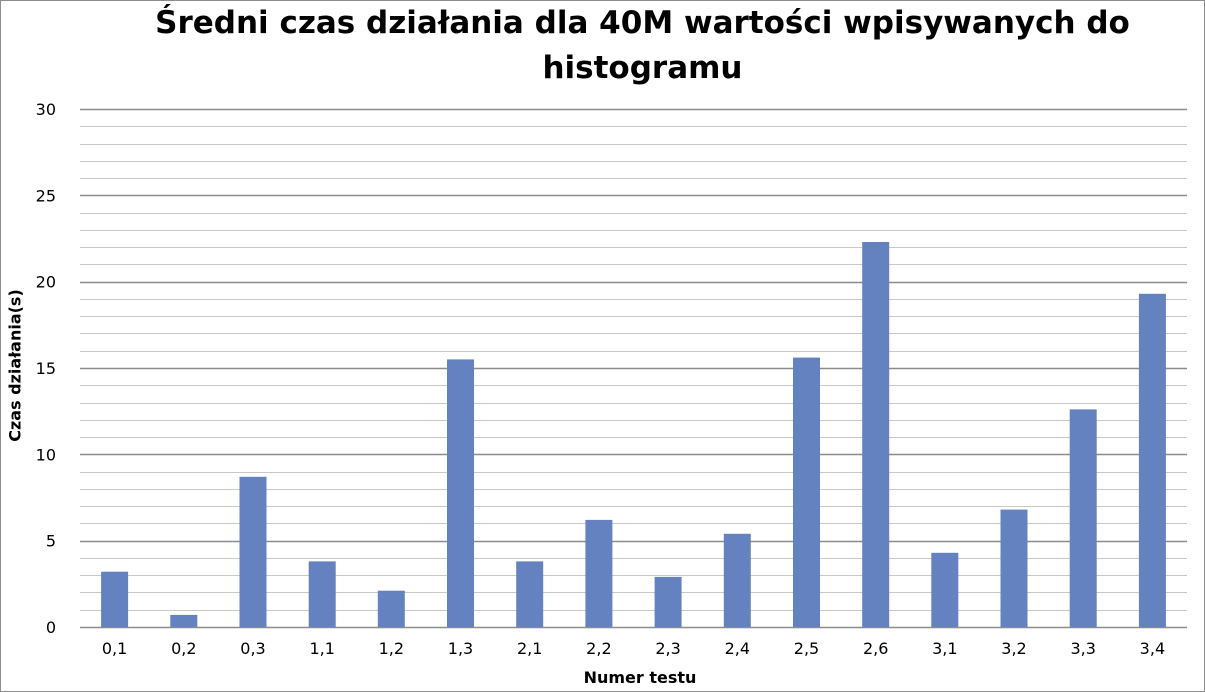  What do you see at coordinates (46, 195) in the screenshot?
I see `y-tick-label: 25` at bounding box center [46, 195].